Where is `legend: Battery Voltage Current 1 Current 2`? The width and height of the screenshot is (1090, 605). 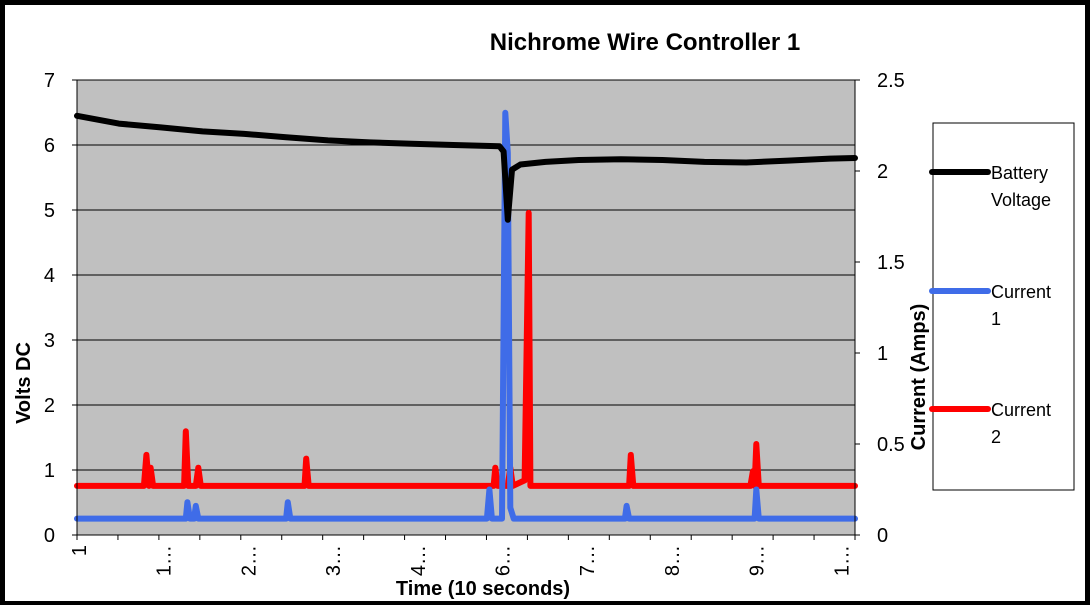 legend: Battery Voltage Current 1 Current 2 is located at coordinates (1002, 306).